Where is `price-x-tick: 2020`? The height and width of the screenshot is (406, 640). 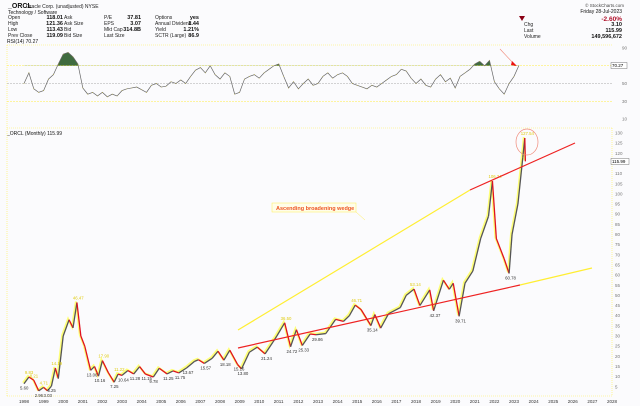 price-x-tick: 2020 is located at coordinates (455, 401).